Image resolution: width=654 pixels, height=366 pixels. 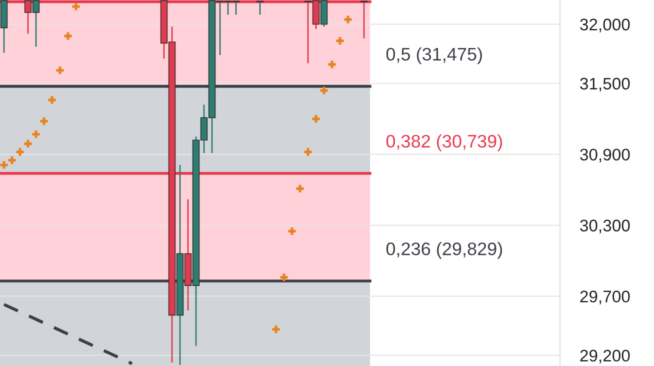 What do you see at coordinates (605, 297) in the screenshot?
I see `y-tick-label: 29,700` at bounding box center [605, 297].